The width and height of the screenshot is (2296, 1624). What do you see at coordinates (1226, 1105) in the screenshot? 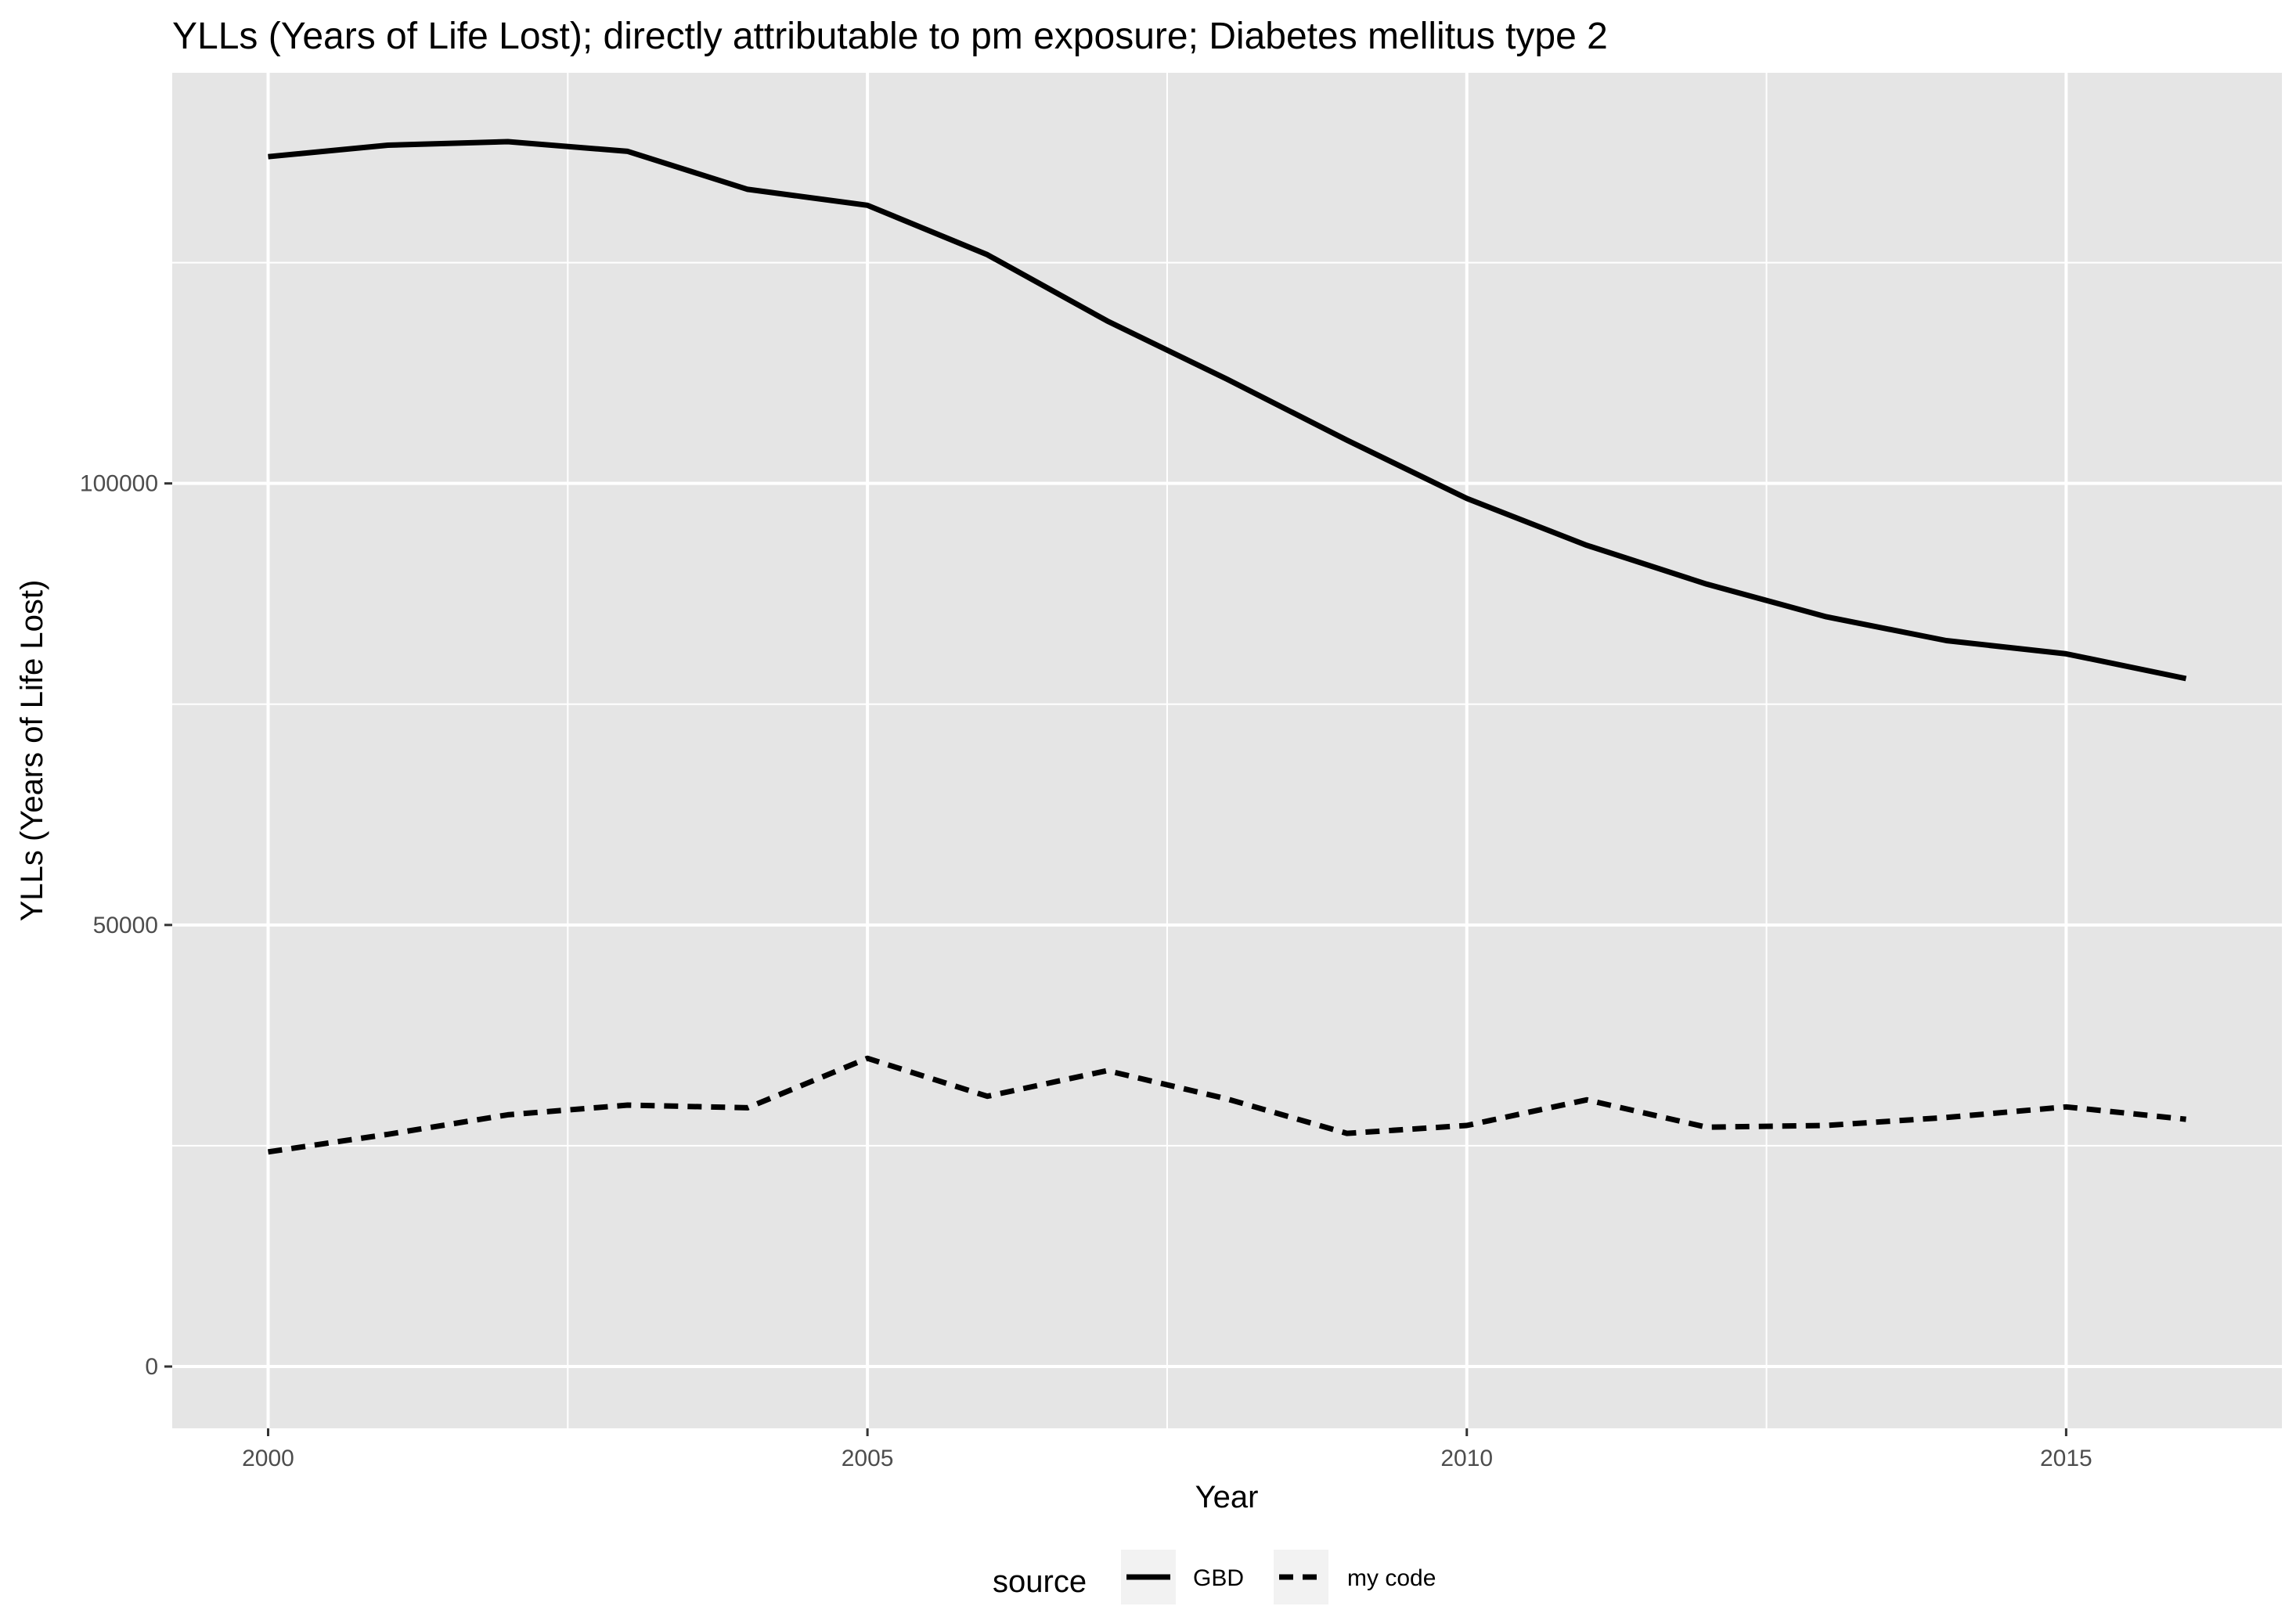
I see `series-line-my-code` at bounding box center [1226, 1105].